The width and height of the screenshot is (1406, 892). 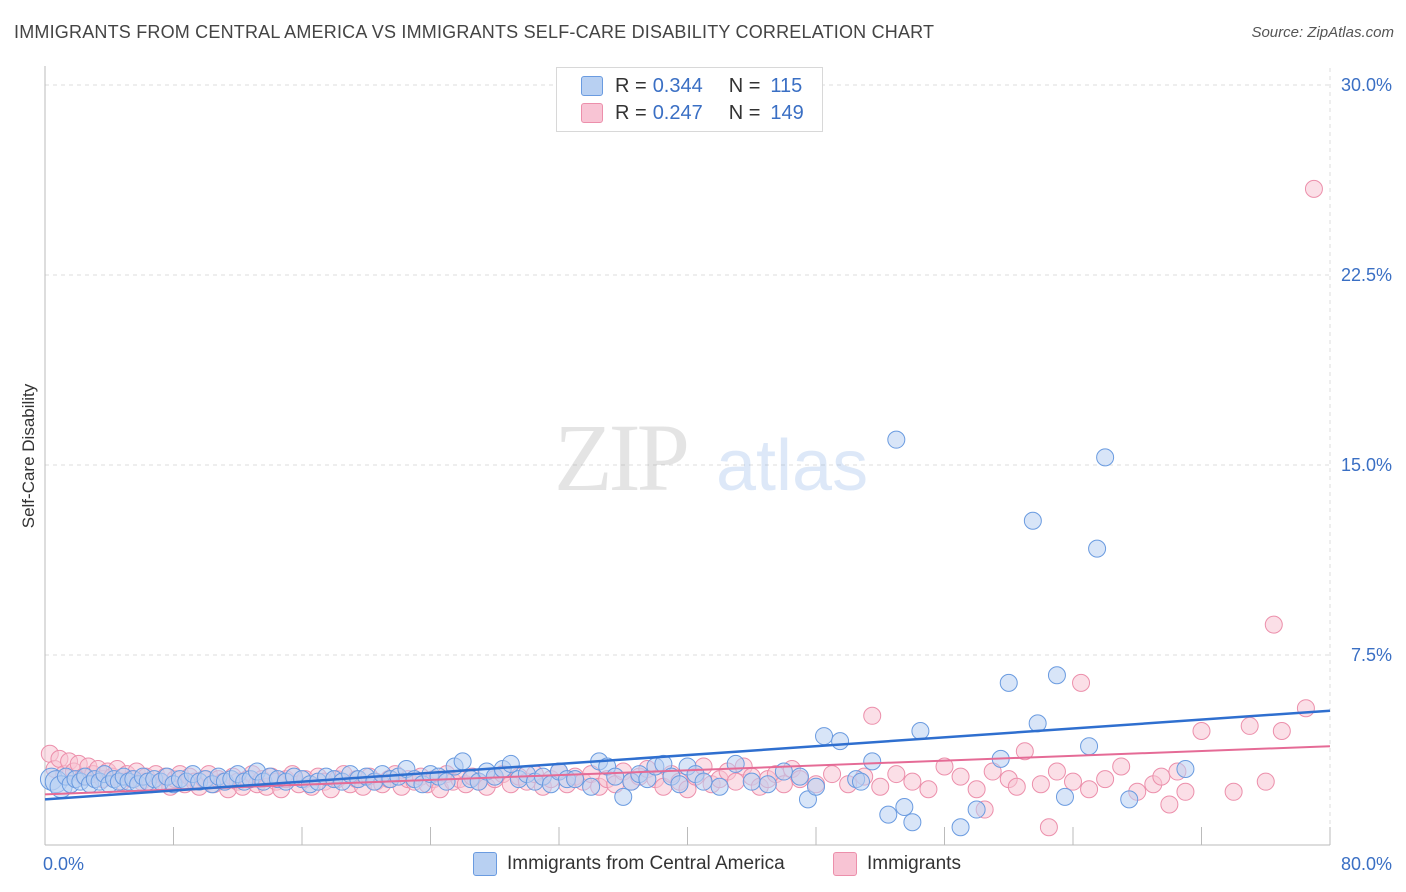 I want to click on y-tick-label: 30.0%, so click(x=1366, y=85).